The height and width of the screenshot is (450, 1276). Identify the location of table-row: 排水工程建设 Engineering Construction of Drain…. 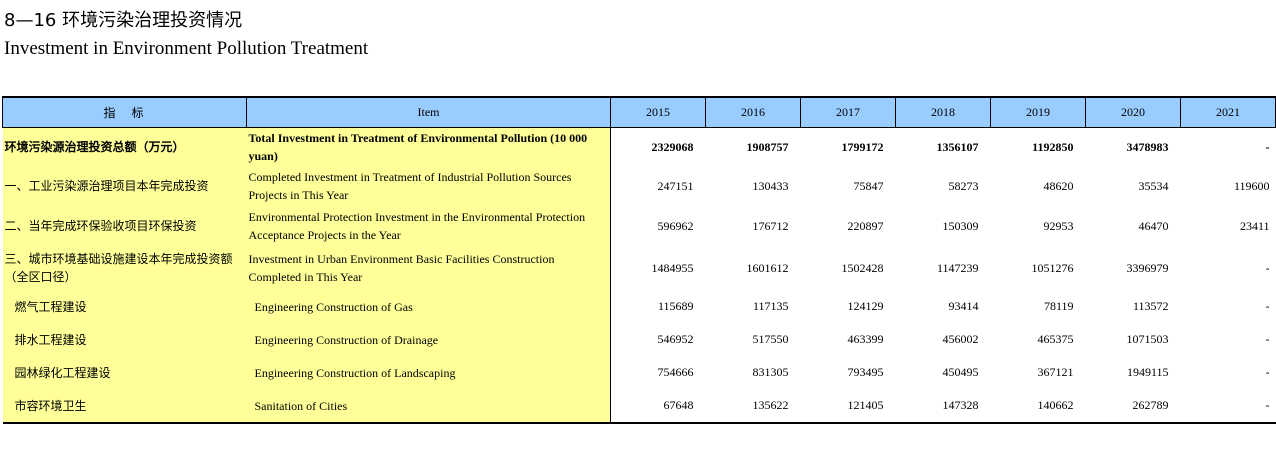
(639, 339).